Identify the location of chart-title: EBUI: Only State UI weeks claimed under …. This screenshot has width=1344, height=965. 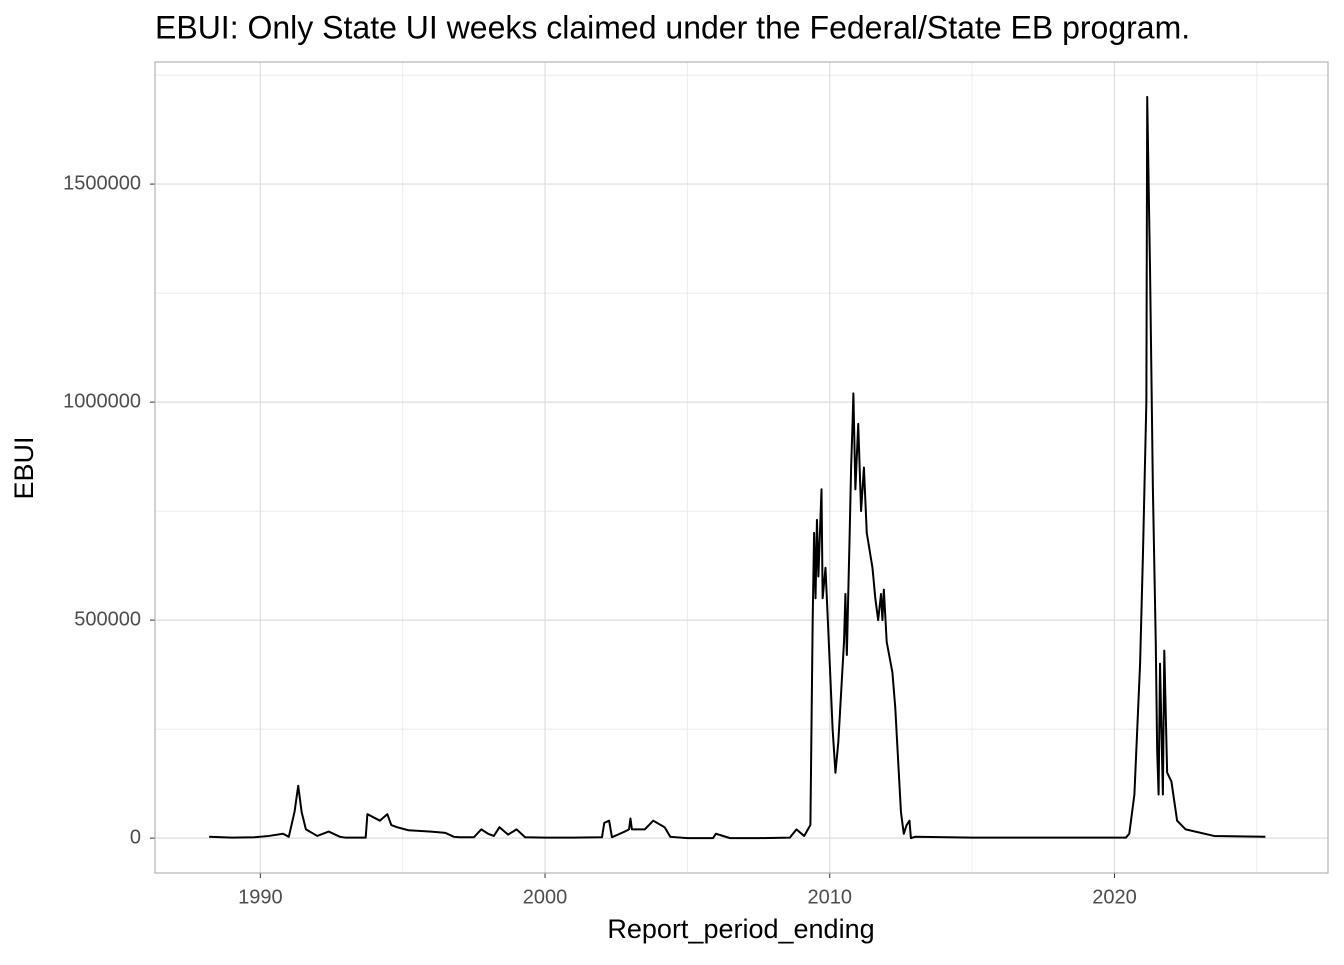
(672, 27).